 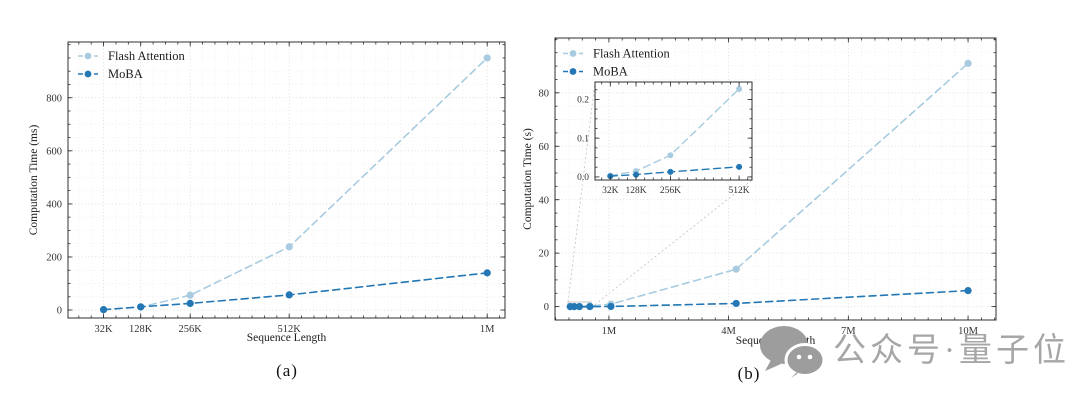 What do you see at coordinates (287, 338) in the screenshot?
I see `chart-a-xlabel: Sequence Length` at bounding box center [287, 338].